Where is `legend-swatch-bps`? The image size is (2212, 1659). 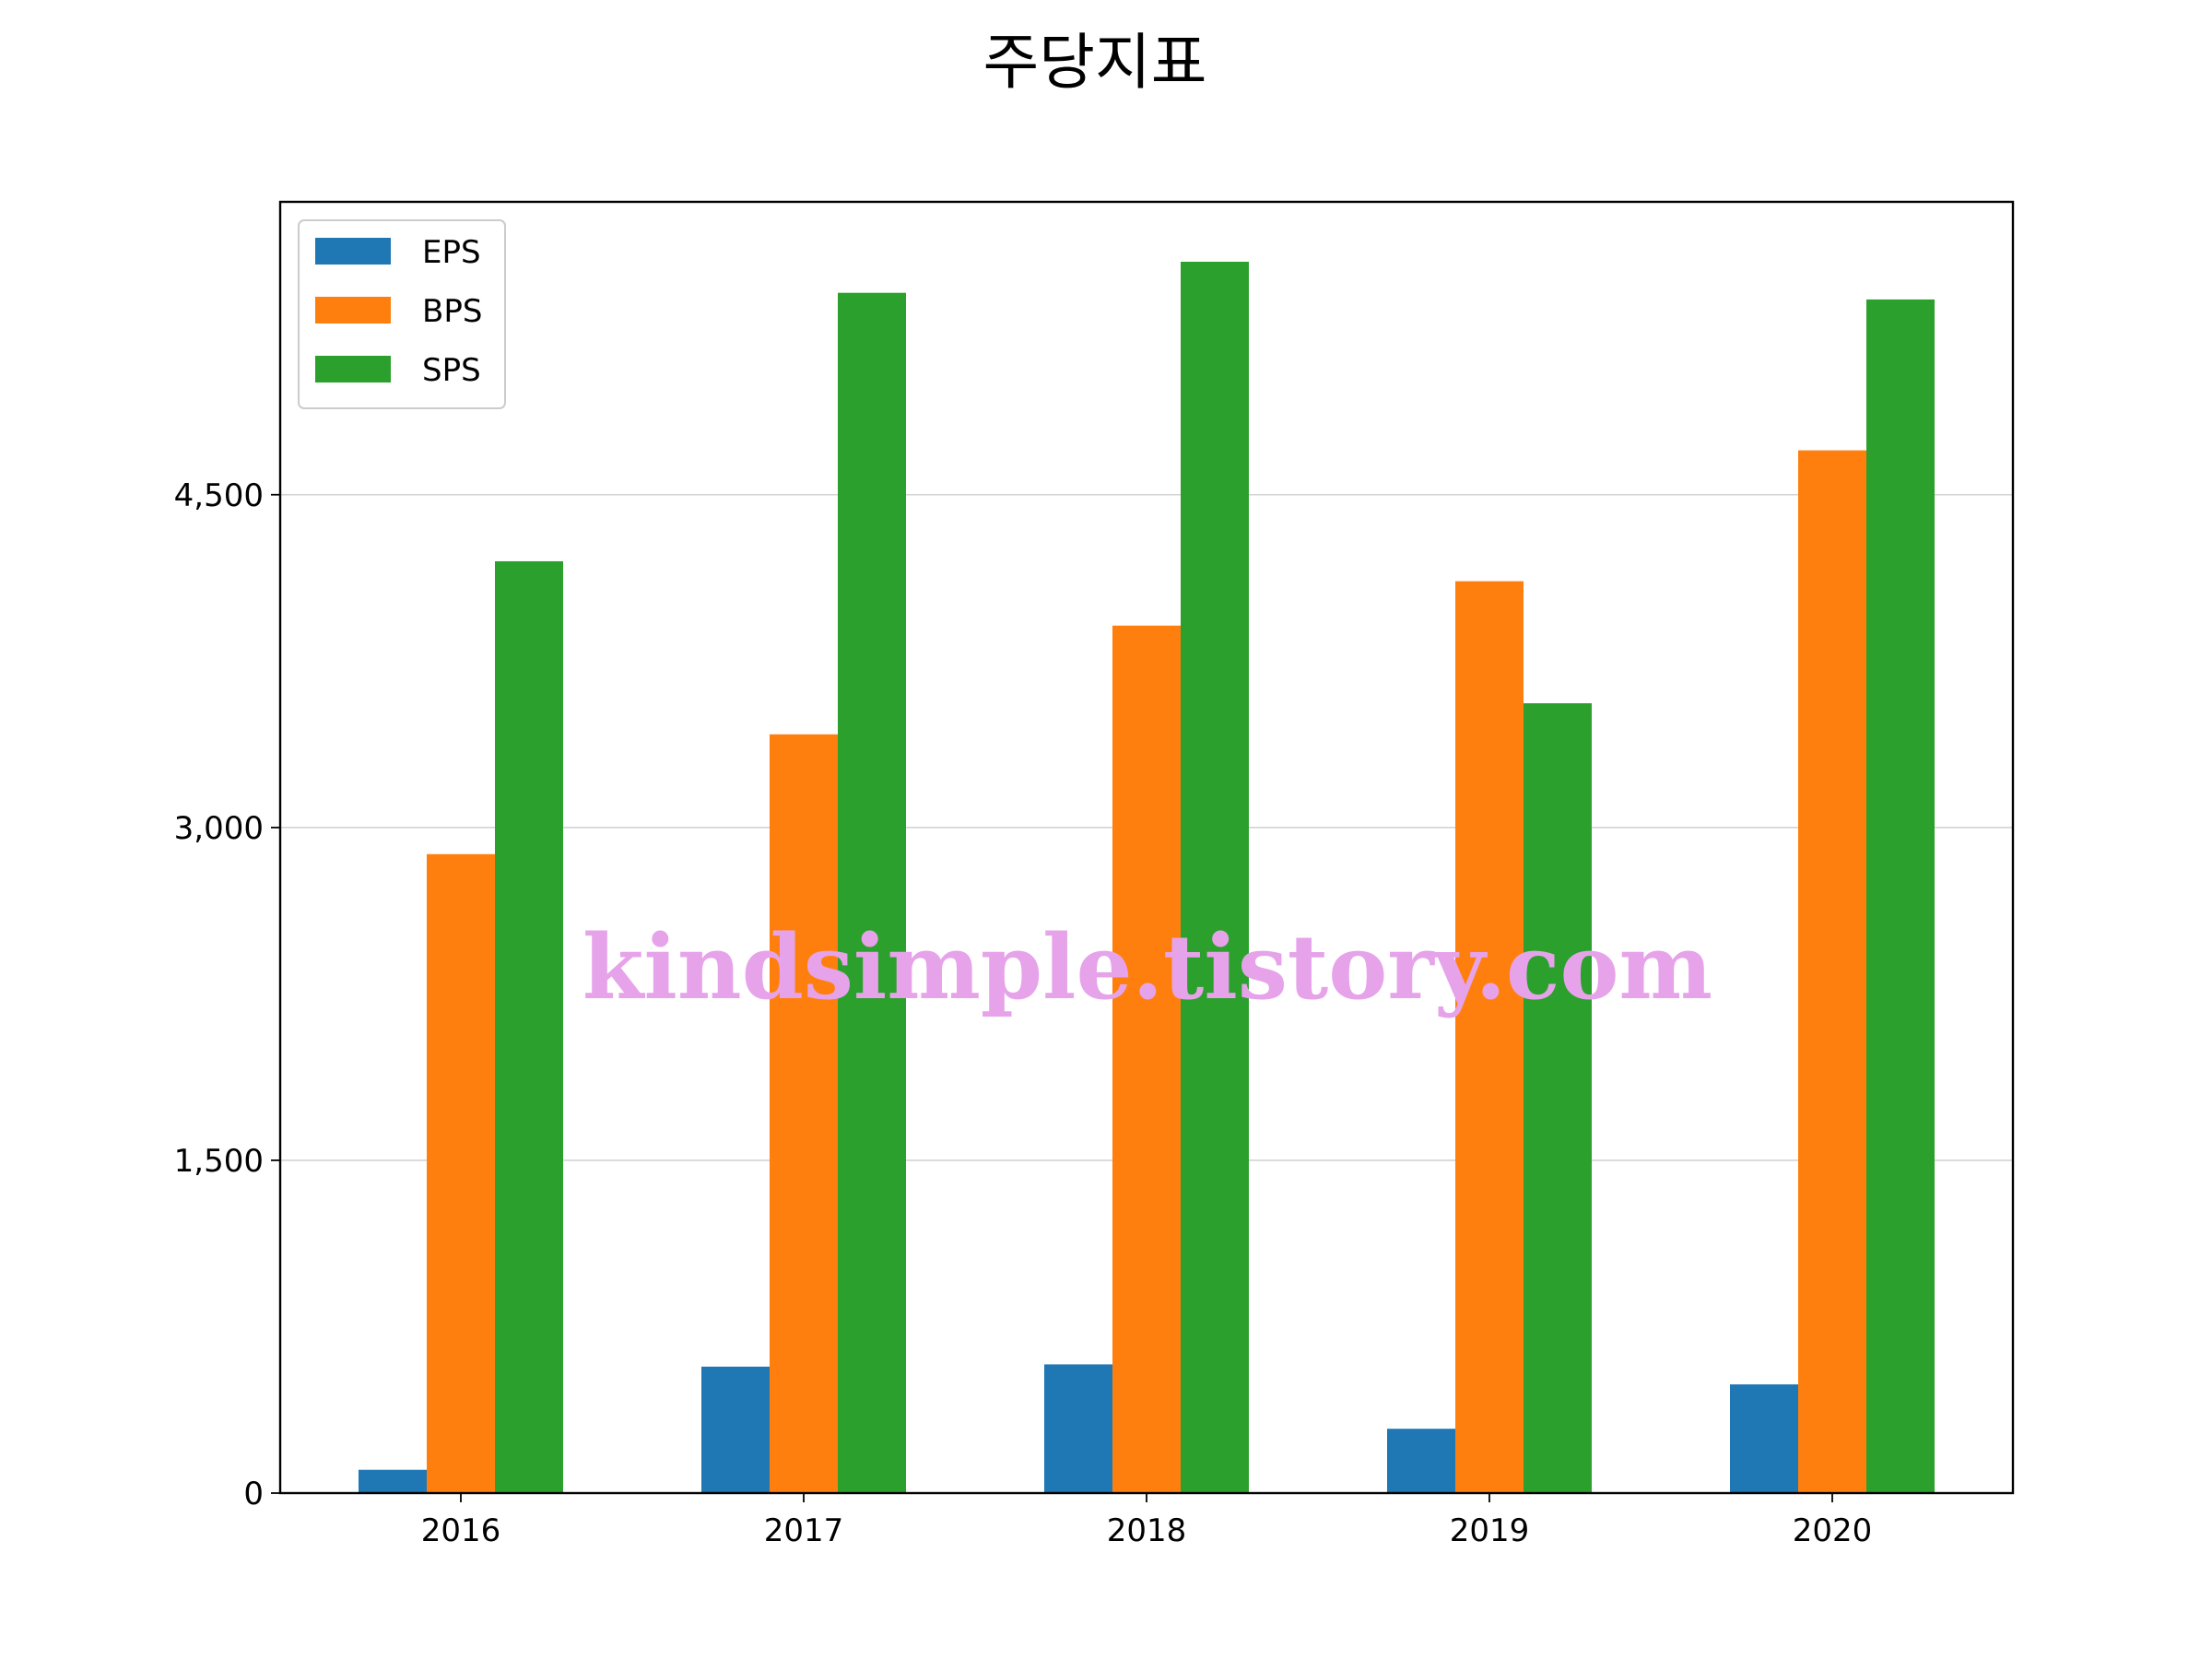 legend-swatch-bps is located at coordinates (353, 310).